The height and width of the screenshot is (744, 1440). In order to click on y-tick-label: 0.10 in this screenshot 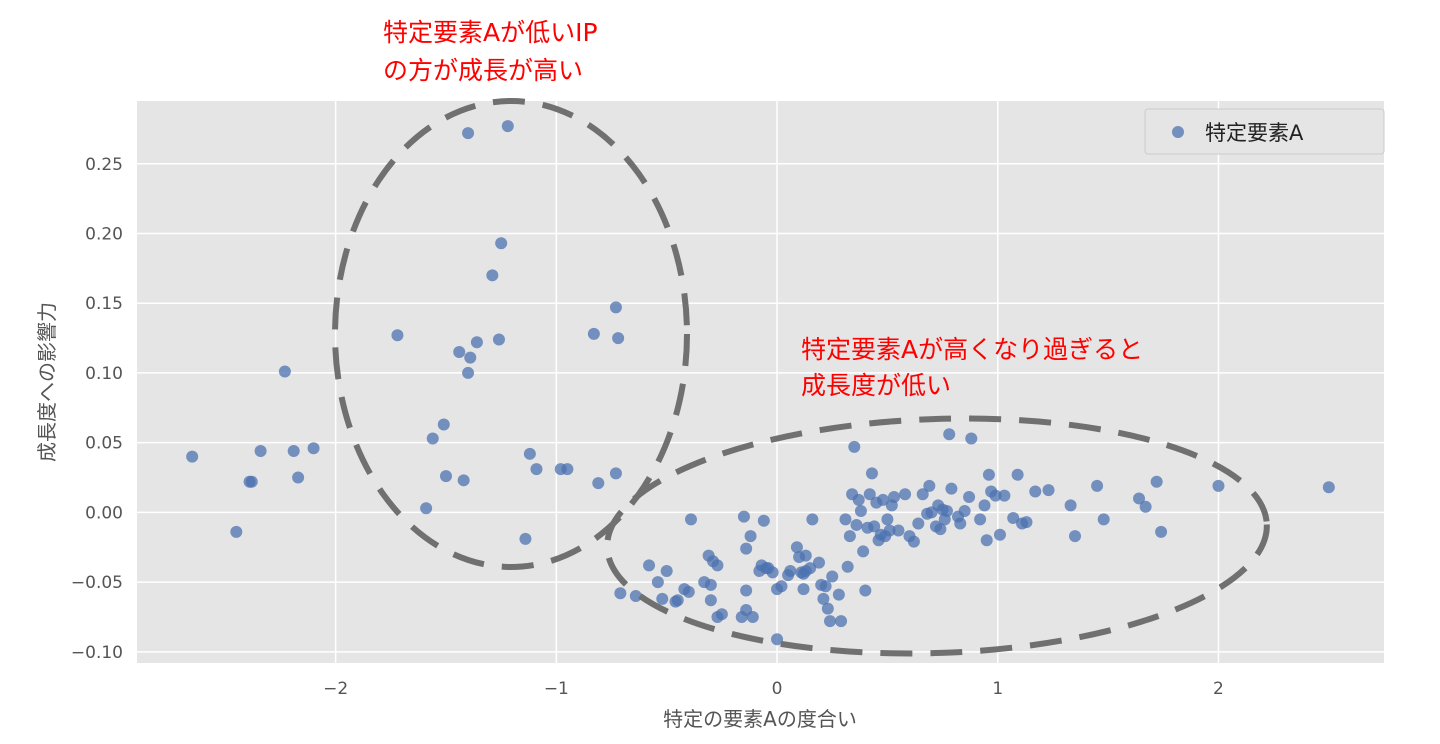, I will do `click(104, 374)`.